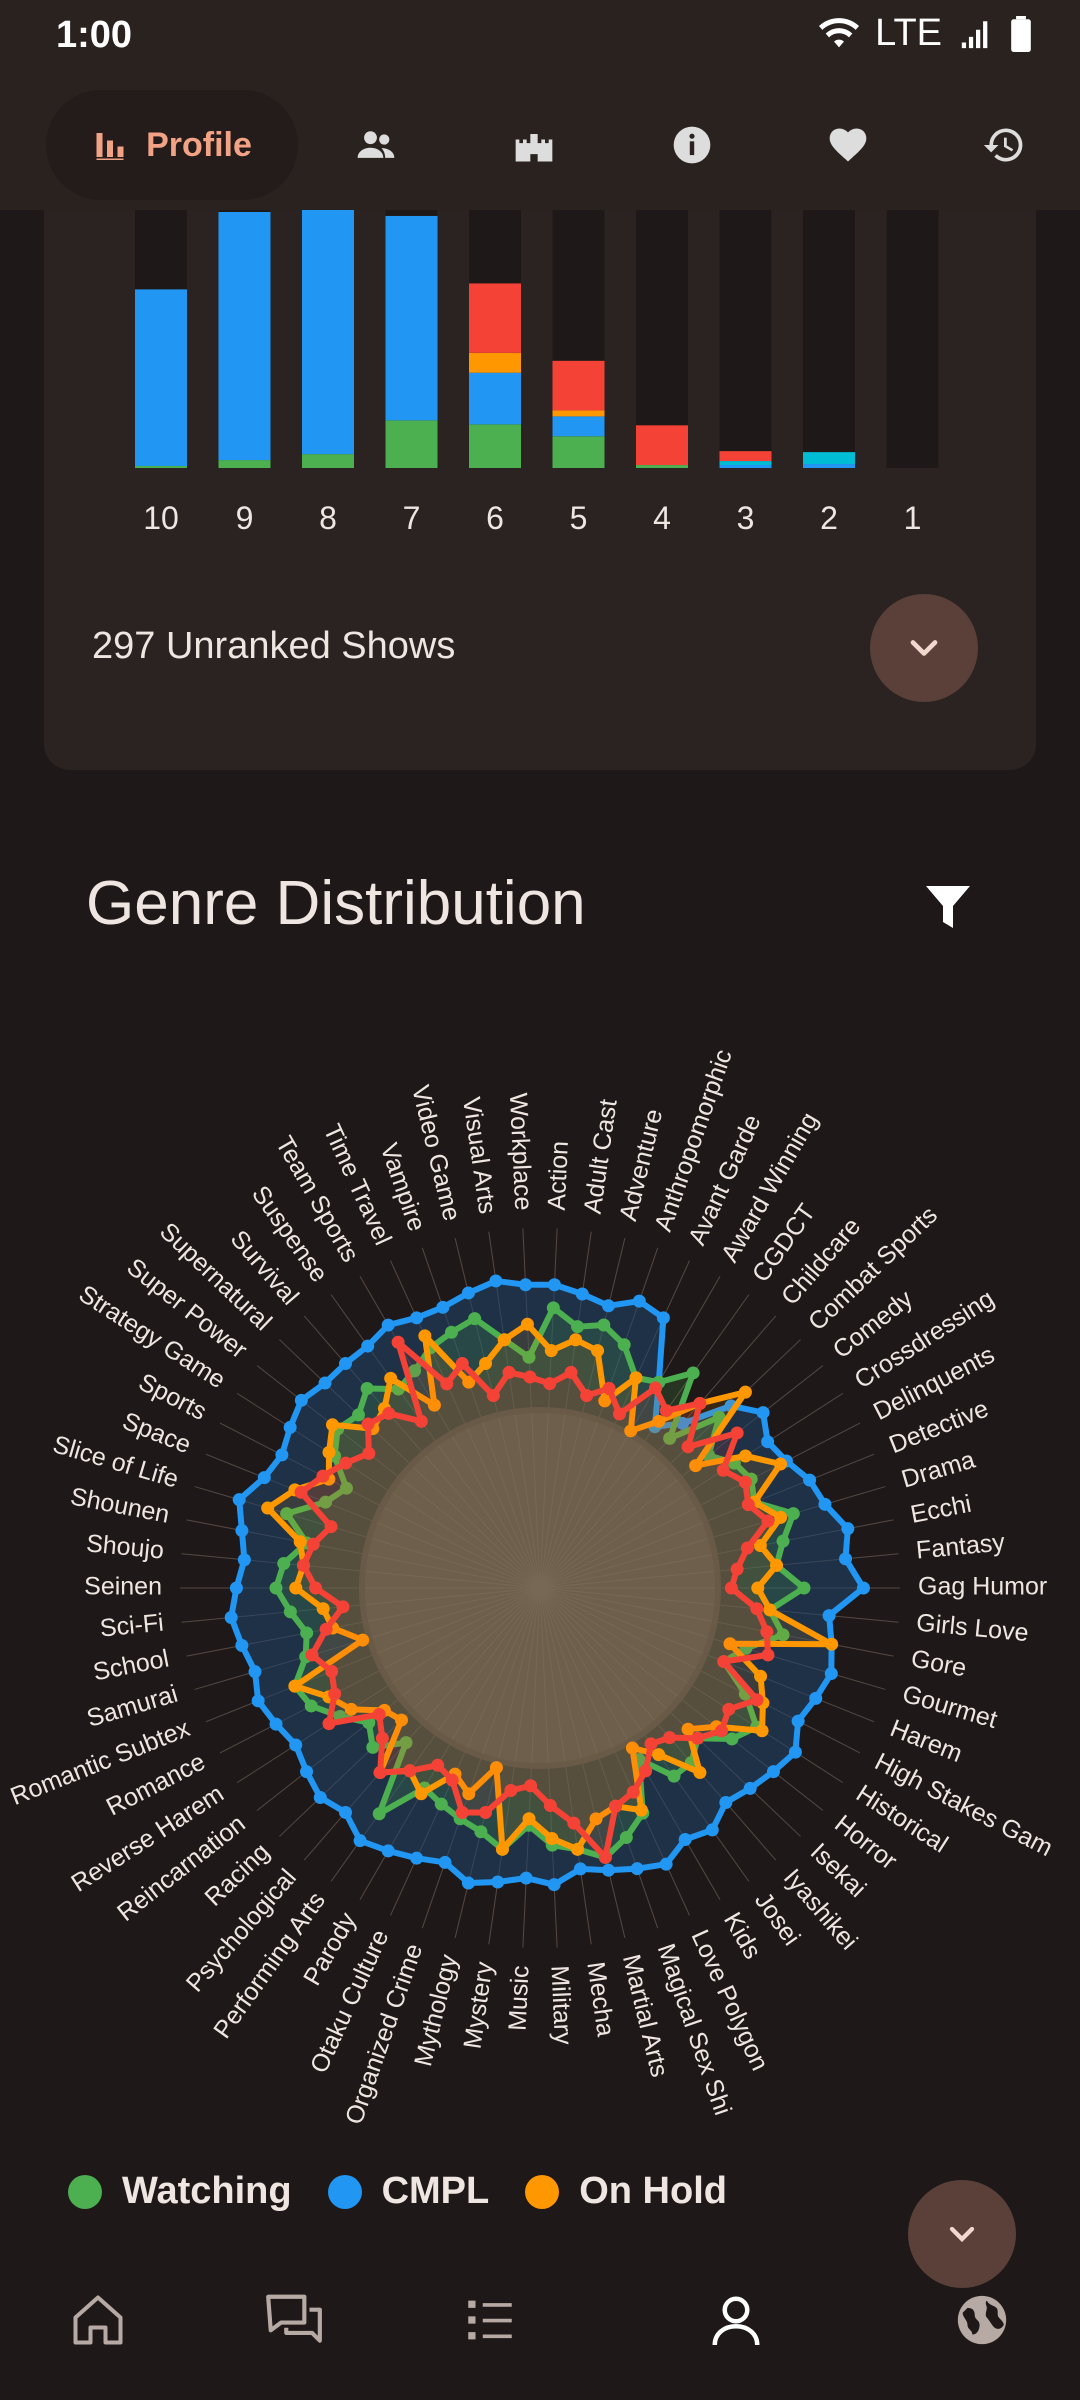 Image resolution: width=1080 pixels, height=2400 pixels. I want to click on tab-castle, so click(534, 145).